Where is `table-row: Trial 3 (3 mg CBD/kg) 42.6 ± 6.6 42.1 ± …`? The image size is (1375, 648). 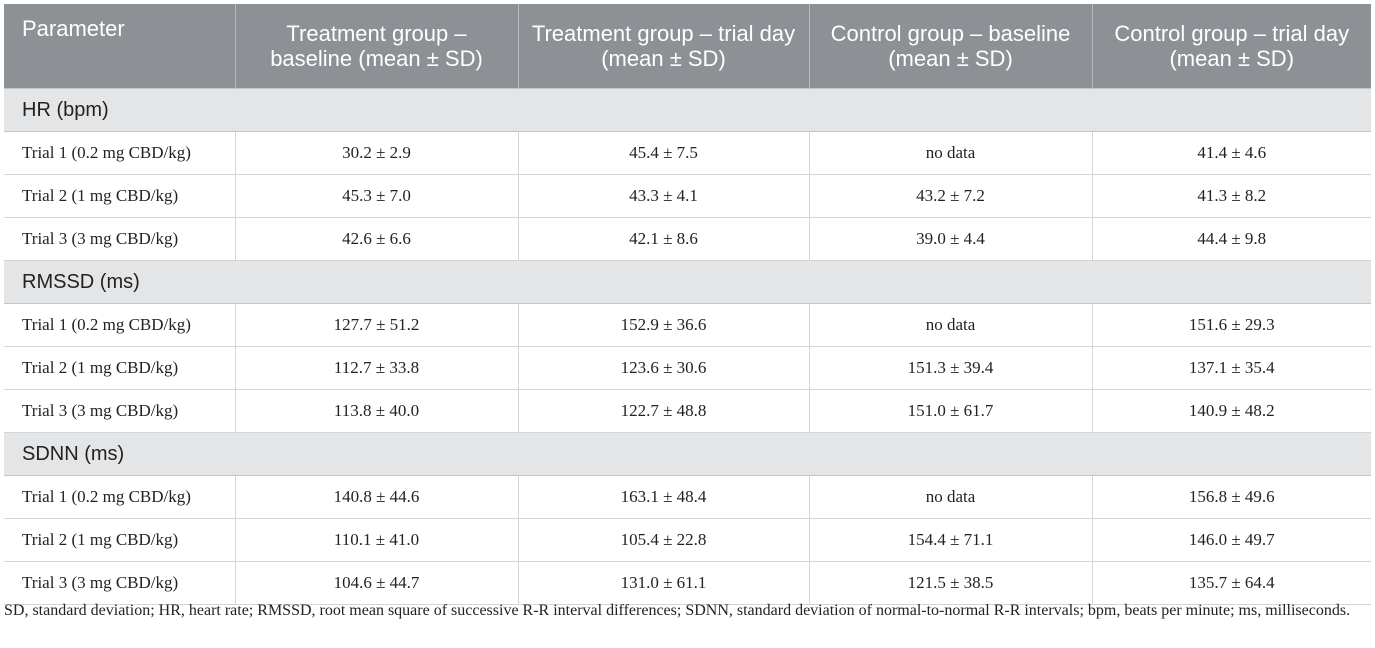 table-row: Trial 3 (3 mg CBD/kg) 42.6 ± 6.6 42.1 ± … is located at coordinates (687, 239).